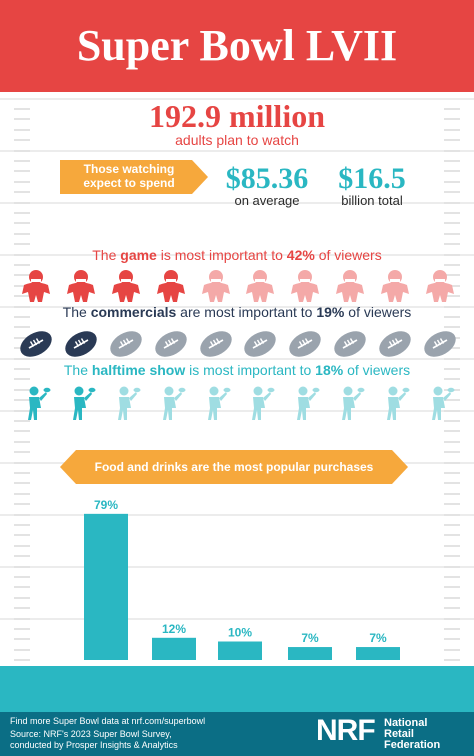 The image size is (474, 756). What do you see at coordinates (174, 629) in the screenshot?
I see `bar-value-label: 12%` at bounding box center [174, 629].